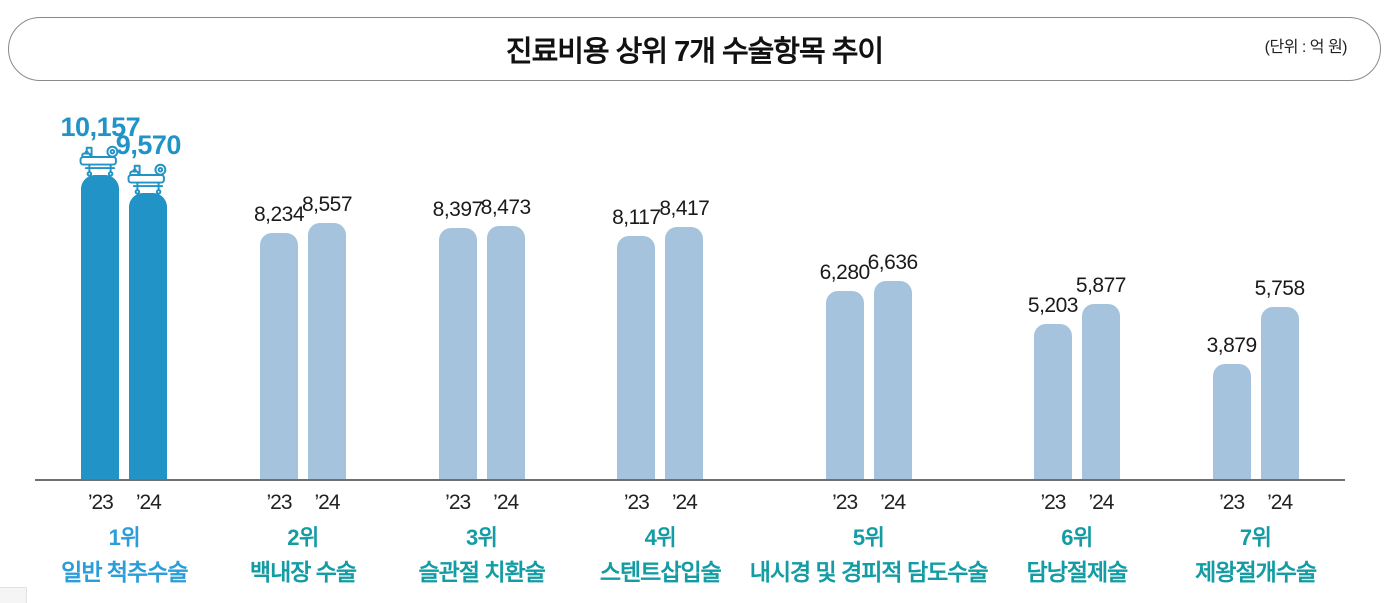 The width and height of the screenshot is (1389, 603). Describe the element at coordinates (458, 209) in the screenshot. I see `value-label: 8,397` at that location.